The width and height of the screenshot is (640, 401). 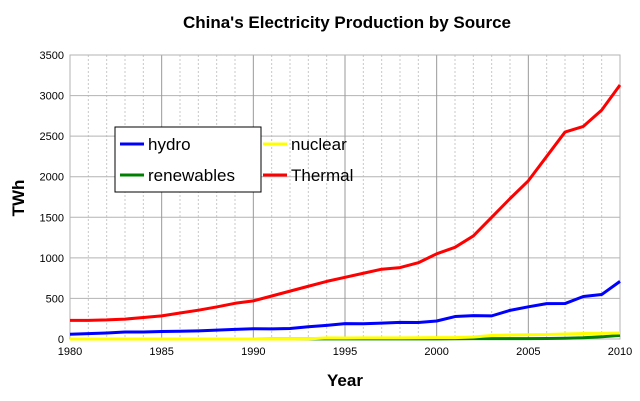 I want to click on legend-label-thermal: Thermal, so click(x=322, y=175).